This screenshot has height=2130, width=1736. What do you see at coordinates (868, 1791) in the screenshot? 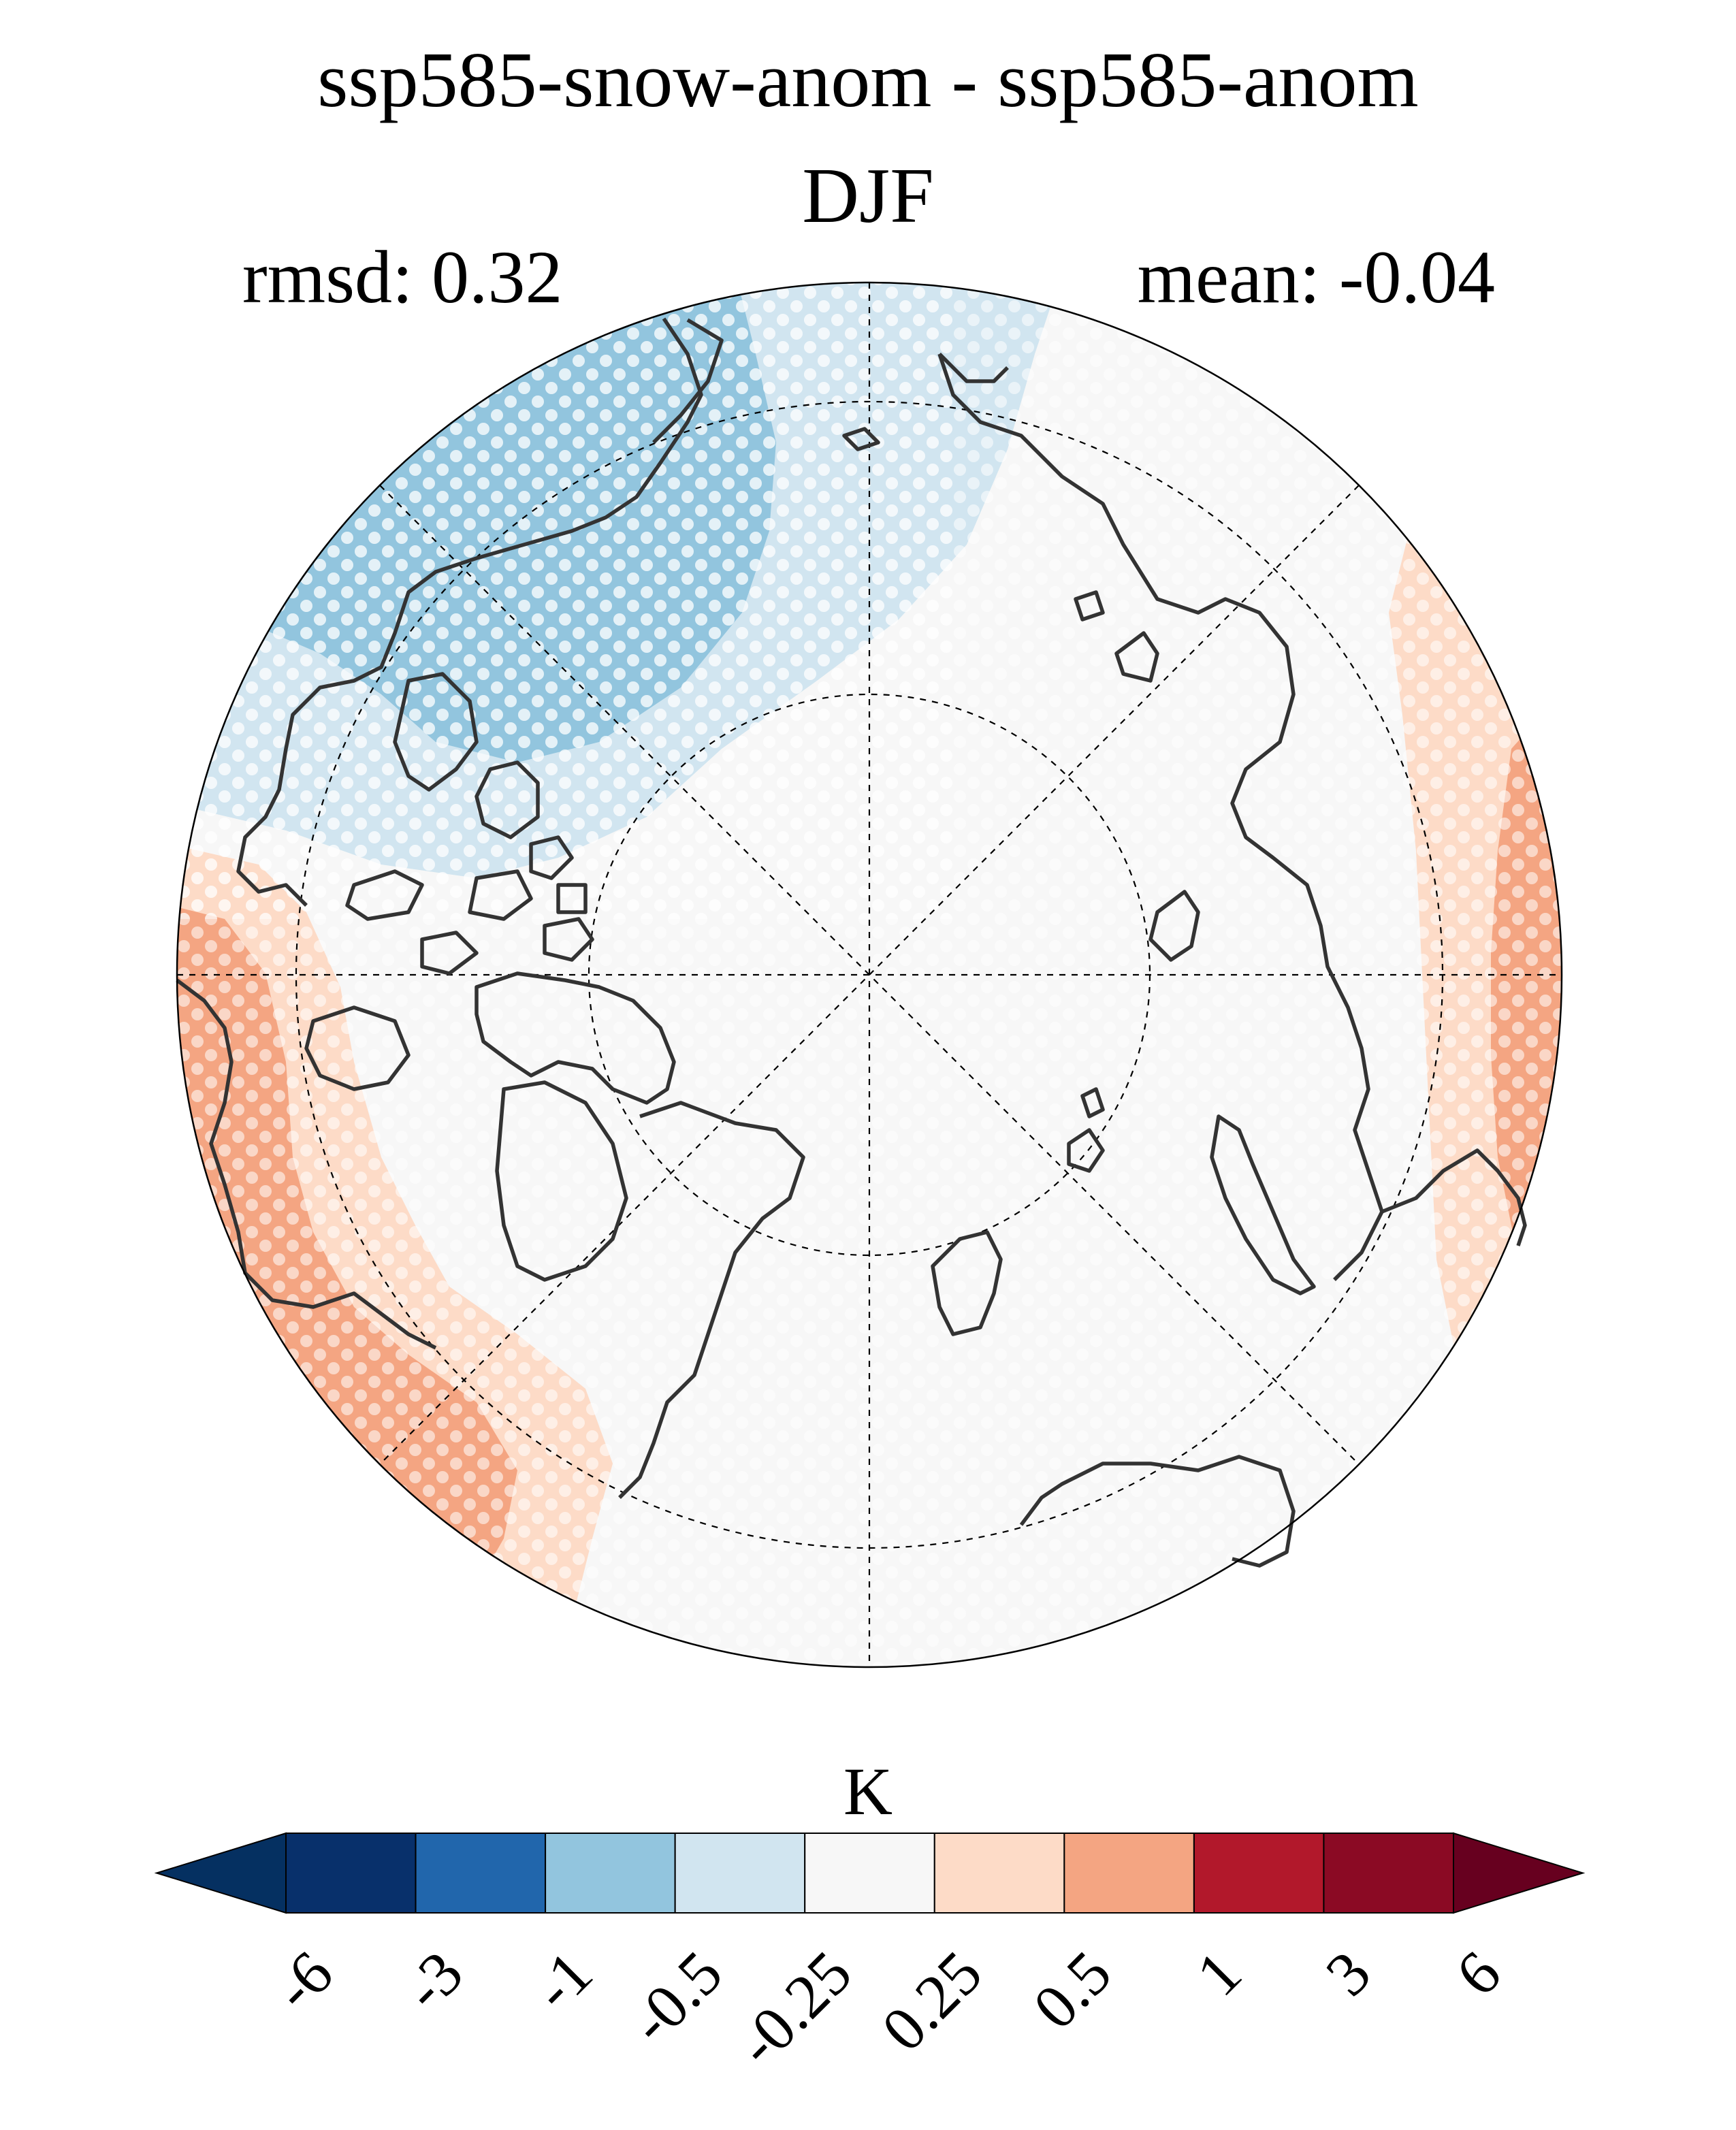
I see `colorbar-unit-label: K` at bounding box center [868, 1791].